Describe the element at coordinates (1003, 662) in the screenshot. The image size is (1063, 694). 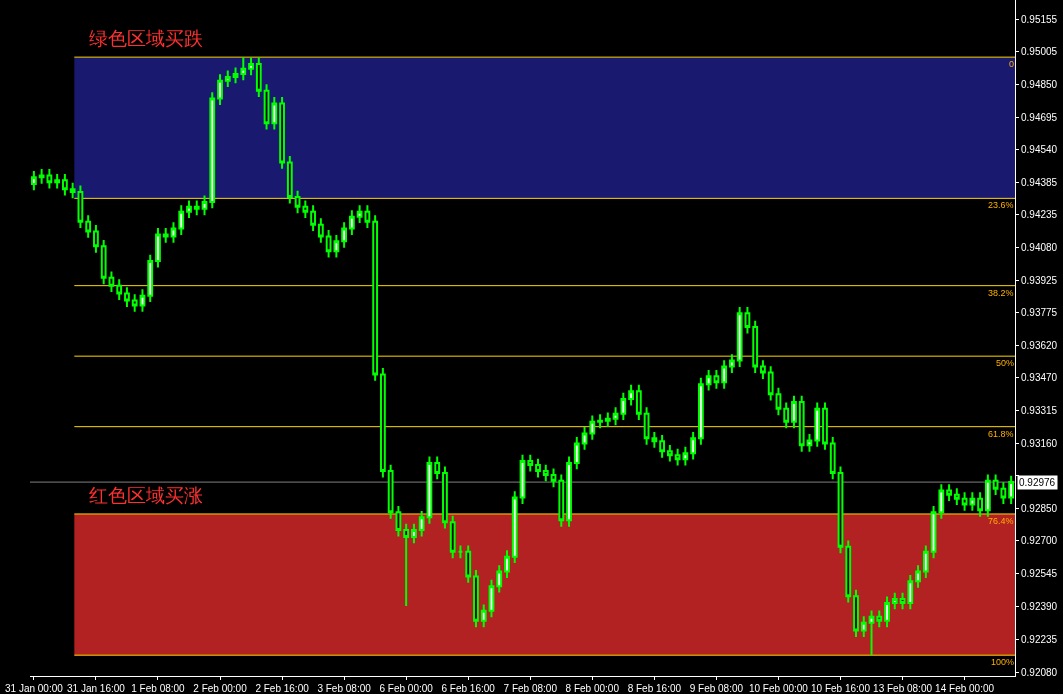
I see `annotation: 100%` at that location.